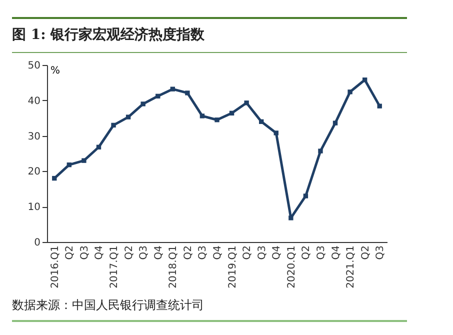 The height and width of the screenshot is (335, 453). What do you see at coordinates (351, 267) in the screenshot?
I see `x-tick-label: 2021.Q1` at bounding box center [351, 267].